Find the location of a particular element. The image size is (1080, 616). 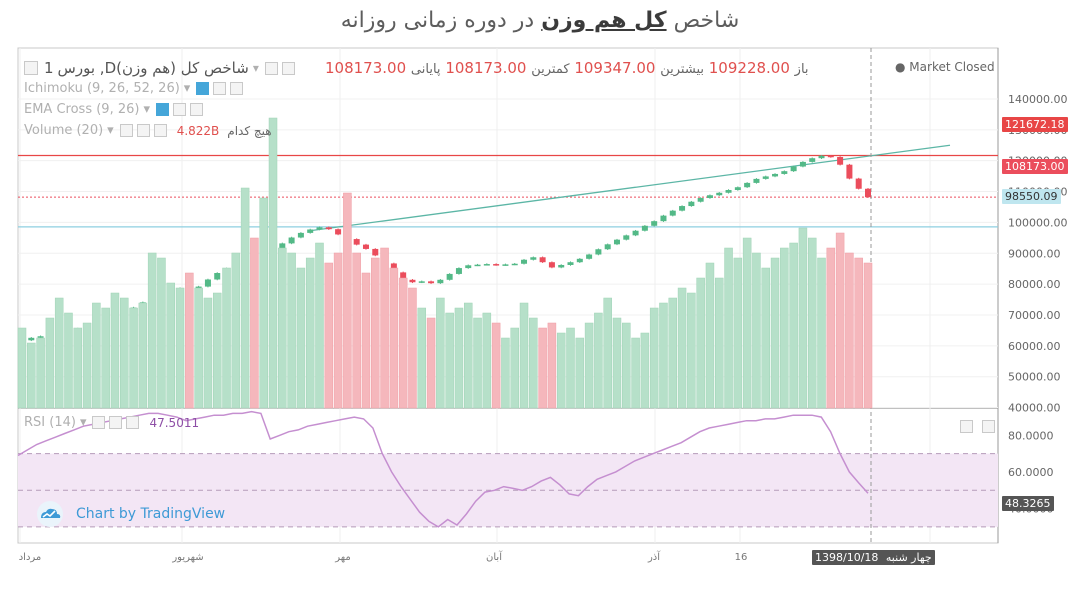

volume-value: 4.822B is located at coordinates (198, 130).